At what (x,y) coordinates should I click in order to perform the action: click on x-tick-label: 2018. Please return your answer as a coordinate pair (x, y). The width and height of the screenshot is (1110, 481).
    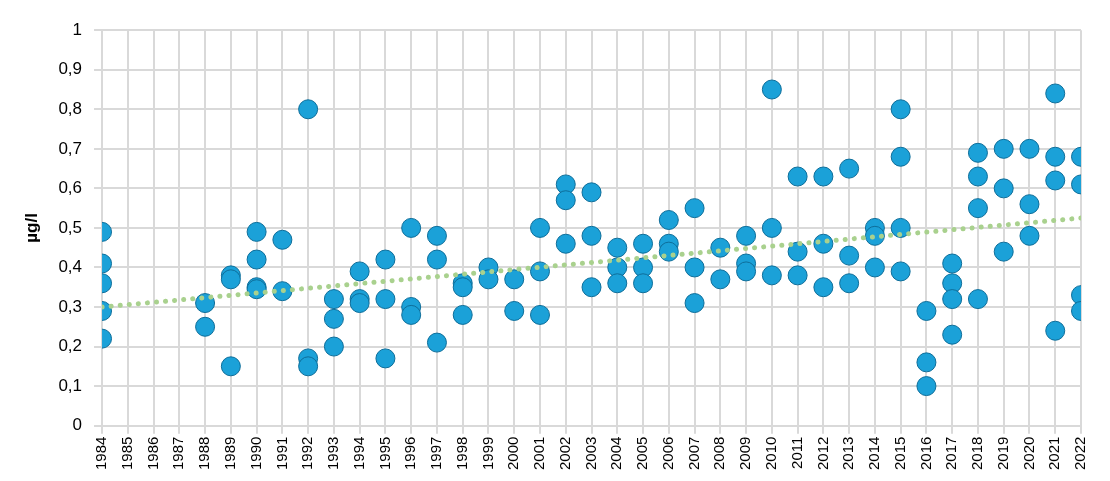
    Looking at the image, I should click on (977, 453).